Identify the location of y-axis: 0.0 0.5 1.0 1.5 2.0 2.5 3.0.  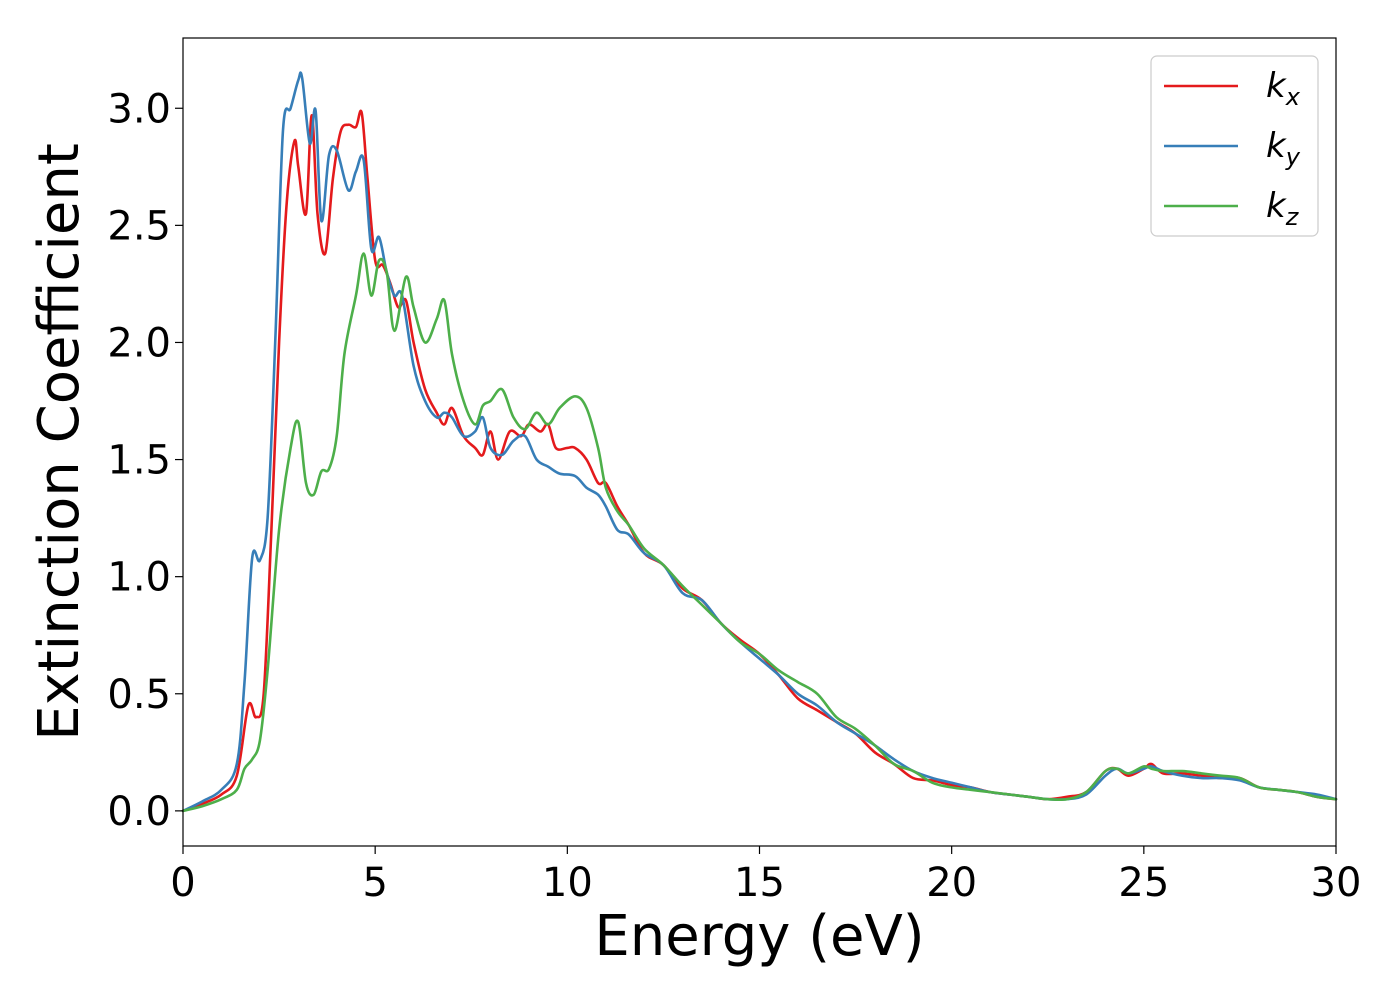
(145, 460).